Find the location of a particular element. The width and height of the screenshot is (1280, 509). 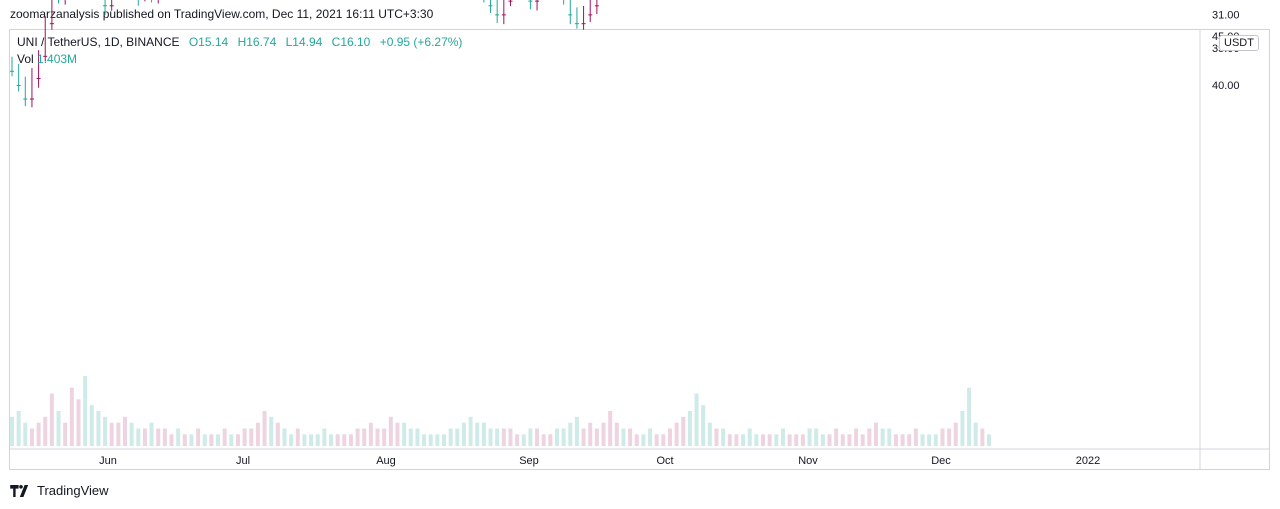

change-value: +0.95 (+6.27%) is located at coordinates (421, 42).